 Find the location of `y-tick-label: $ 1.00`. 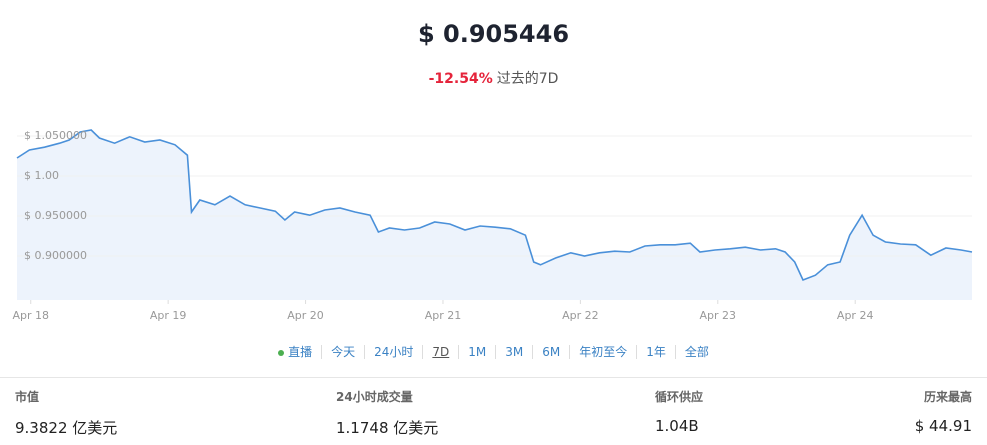

y-tick-label: $ 1.00 is located at coordinates (41, 175).